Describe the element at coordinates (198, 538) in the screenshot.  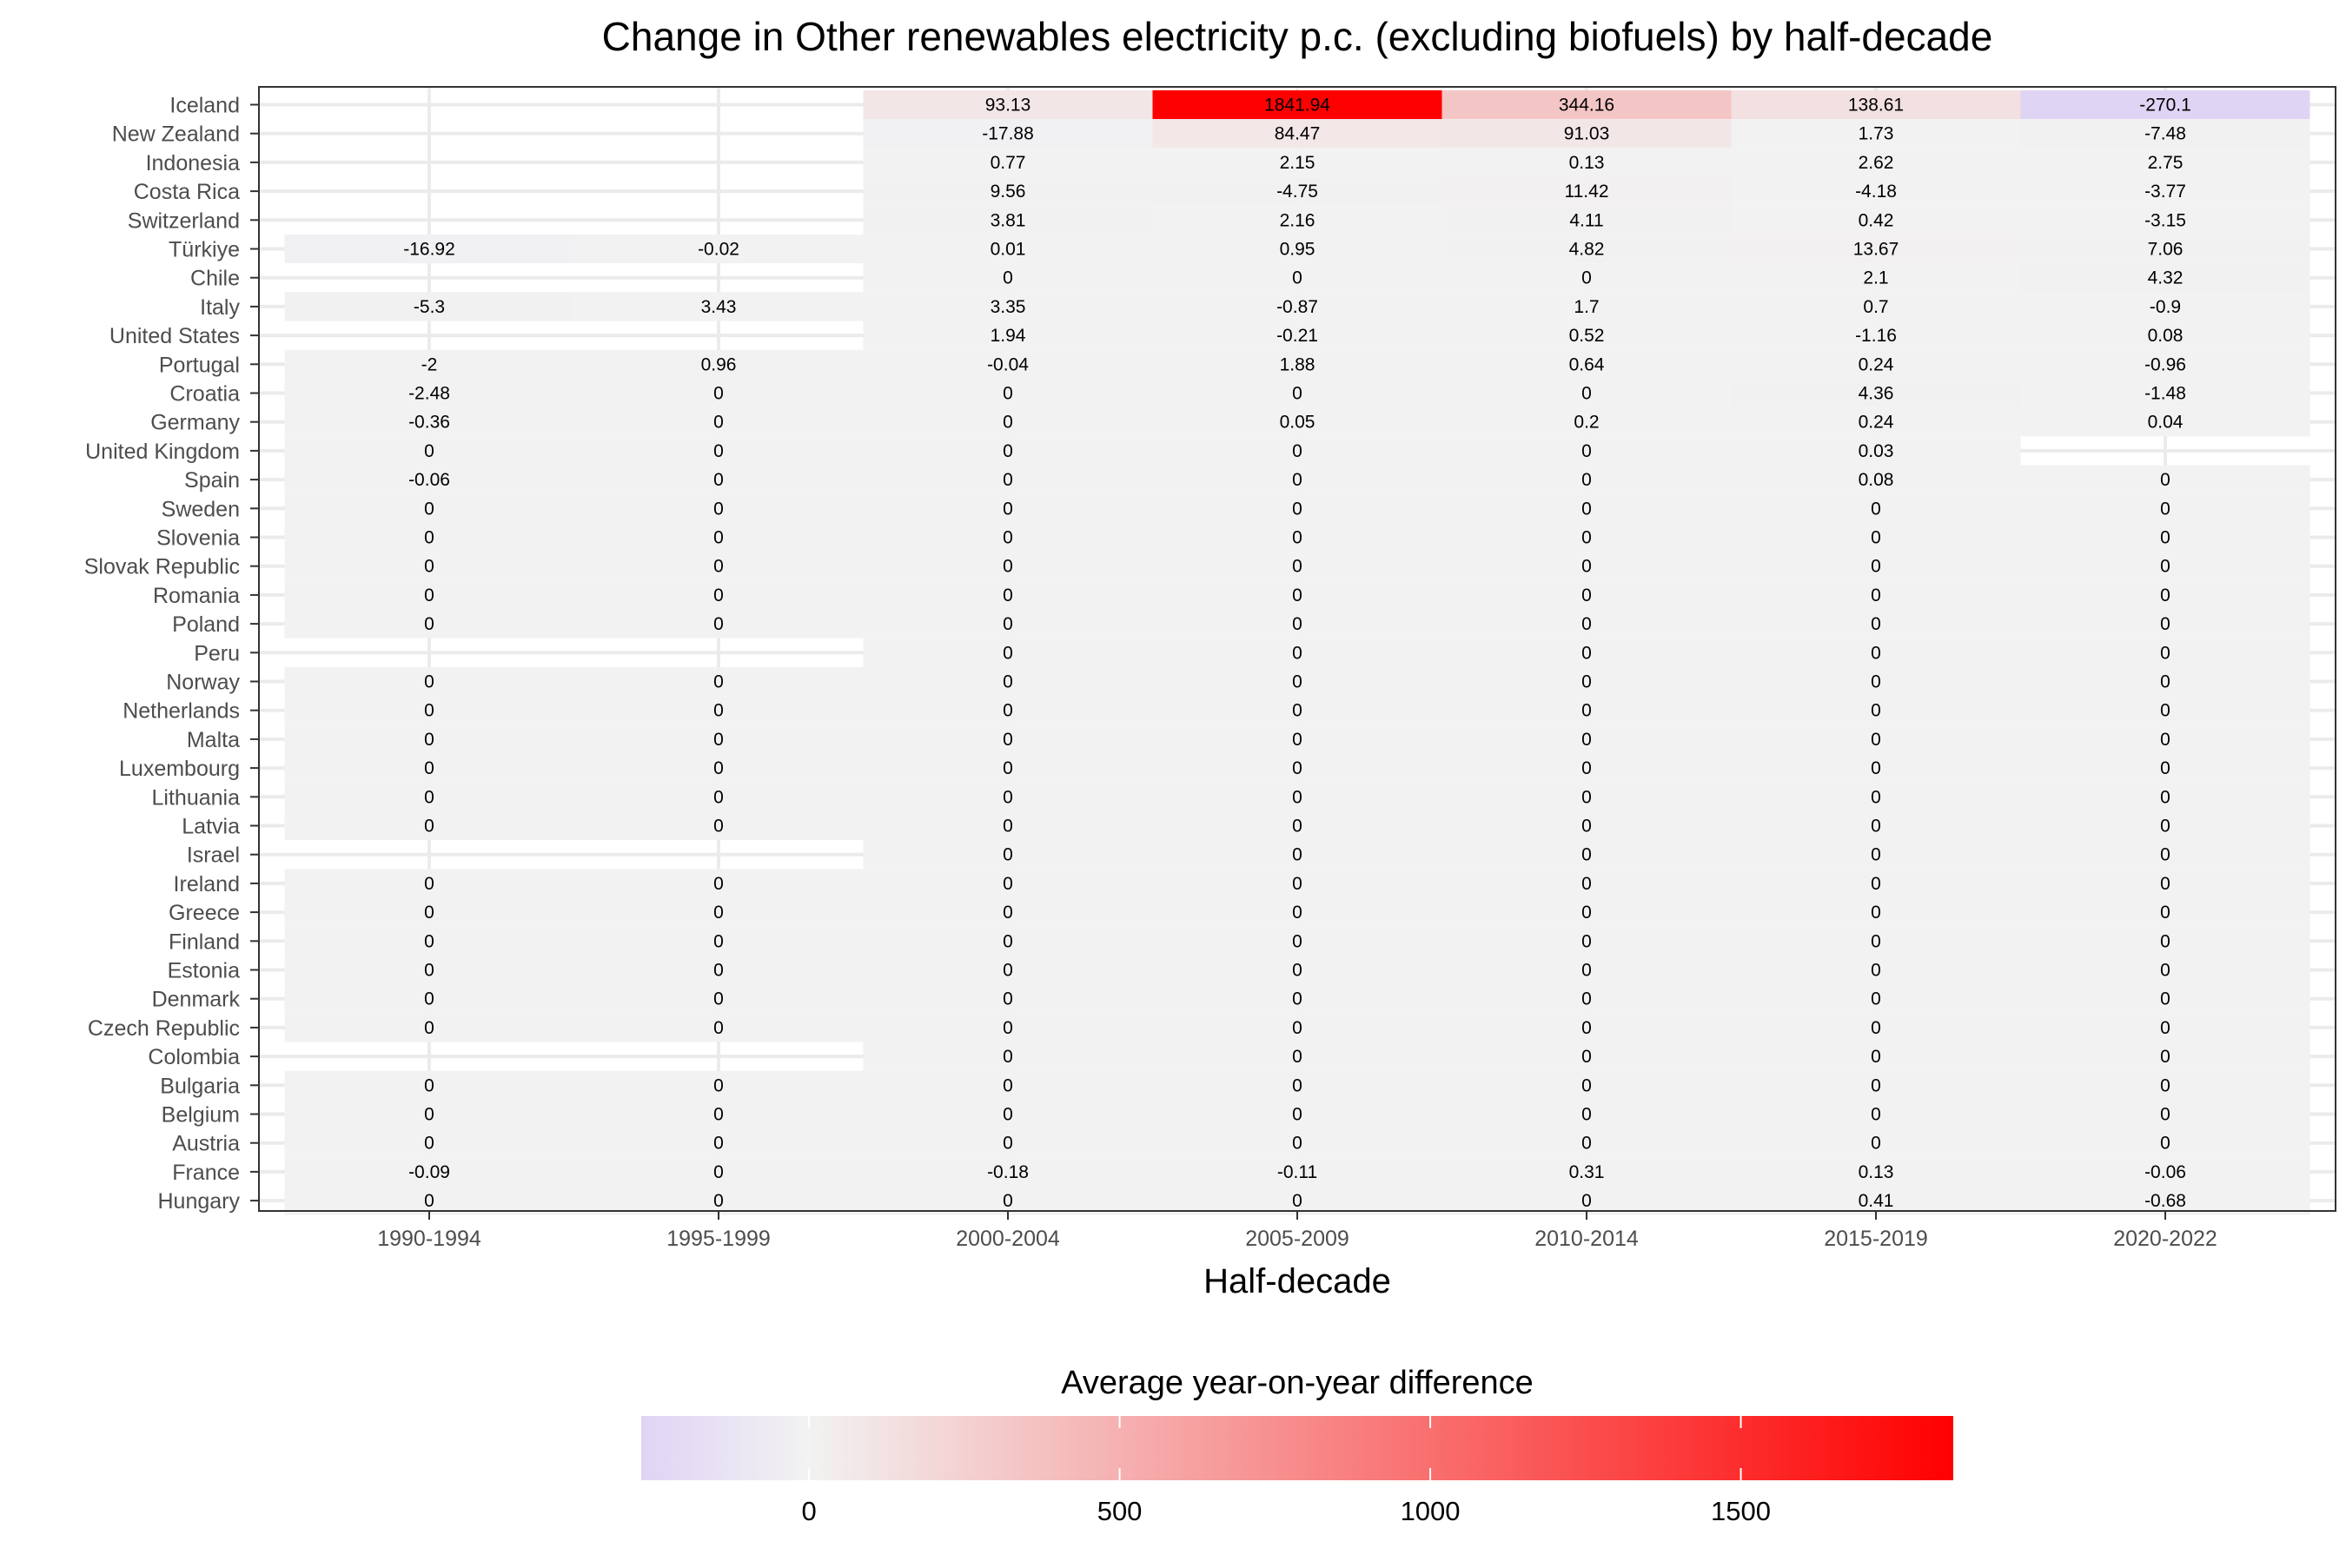
I see `y-tick-label: Slovenia` at that location.